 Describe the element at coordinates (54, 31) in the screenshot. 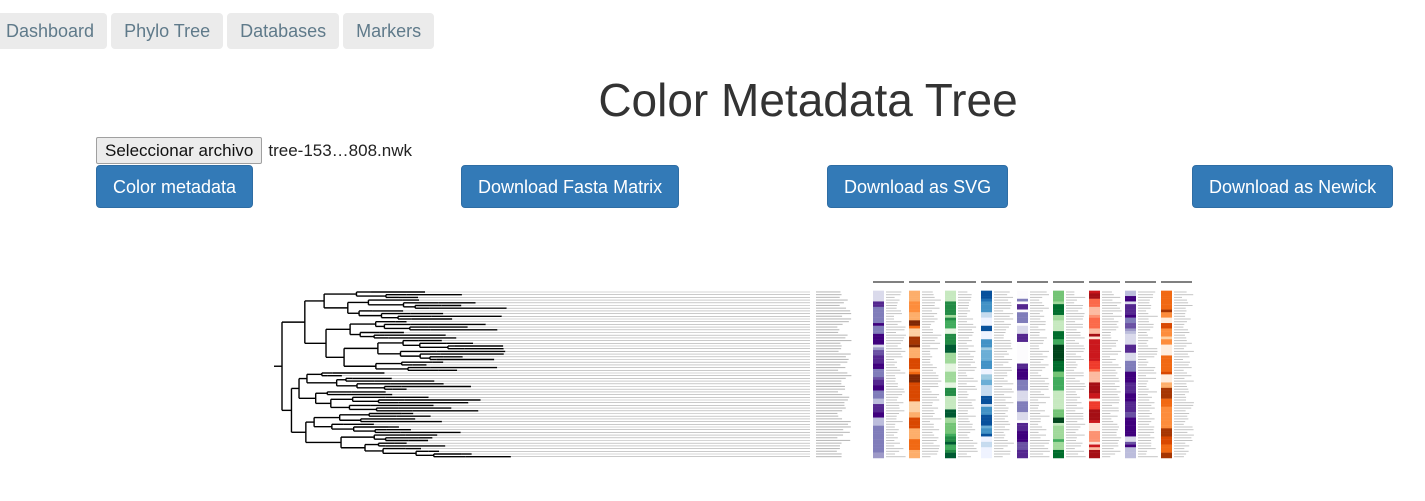

I see `tab-dashboard: Dashboard` at that location.